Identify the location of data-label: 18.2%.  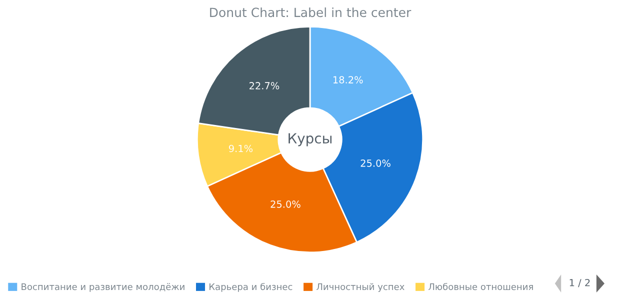
(348, 80).